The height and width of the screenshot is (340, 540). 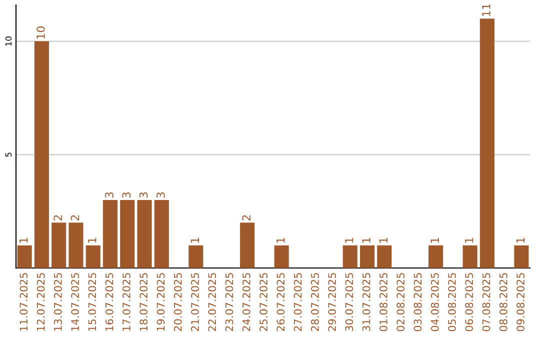 I want to click on x-tick-label: 04.08.2025, so click(x=434, y=302).